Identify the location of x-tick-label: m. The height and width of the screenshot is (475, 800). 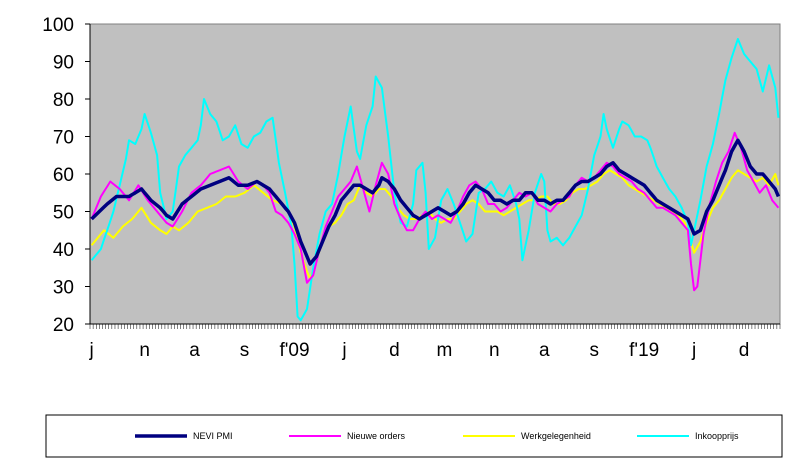
(444, 350).